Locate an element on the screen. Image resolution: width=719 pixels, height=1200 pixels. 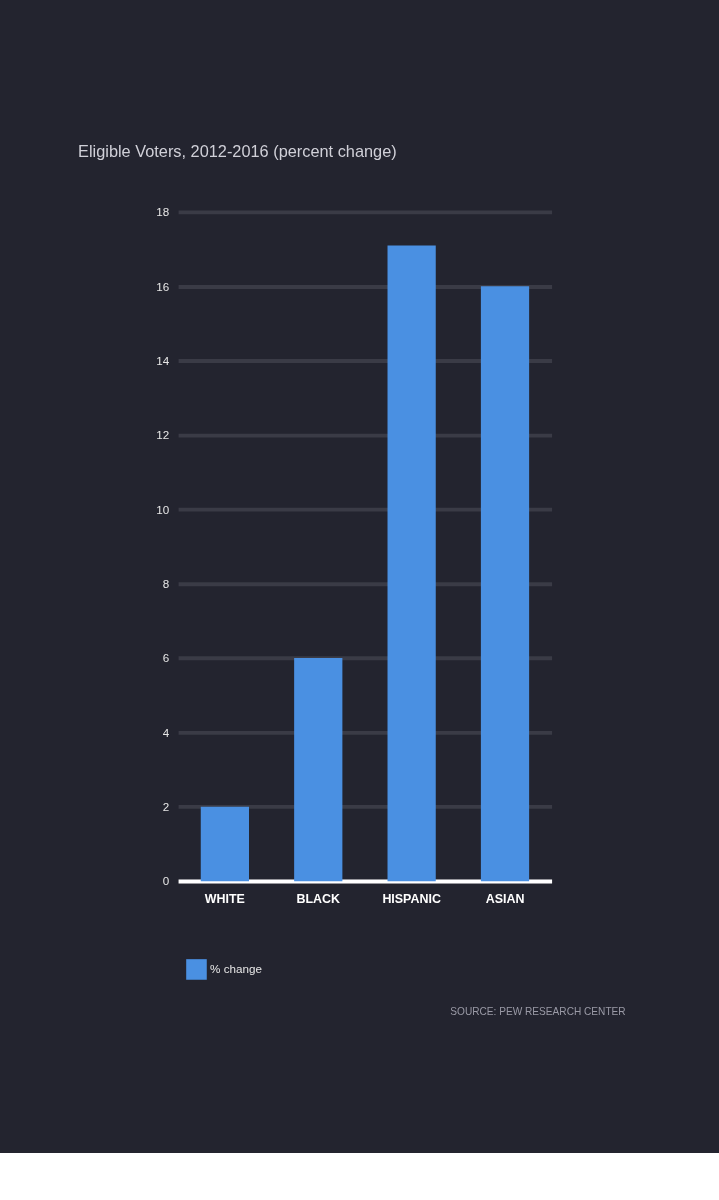
y-tick-label: 12 is located at coordinates (163, 435).